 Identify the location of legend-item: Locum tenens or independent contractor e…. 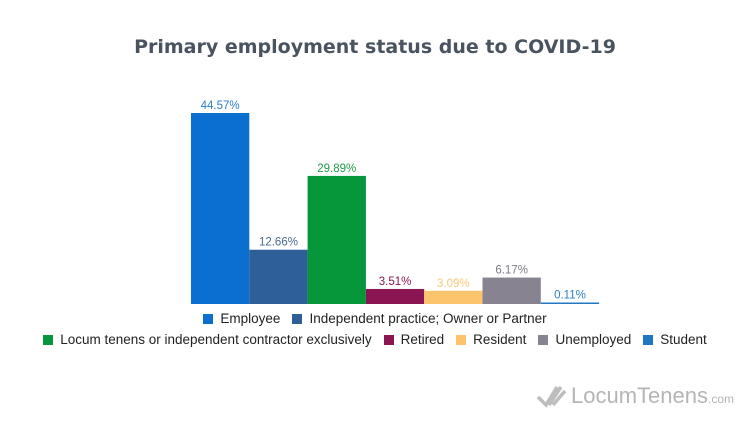
(207, 339).